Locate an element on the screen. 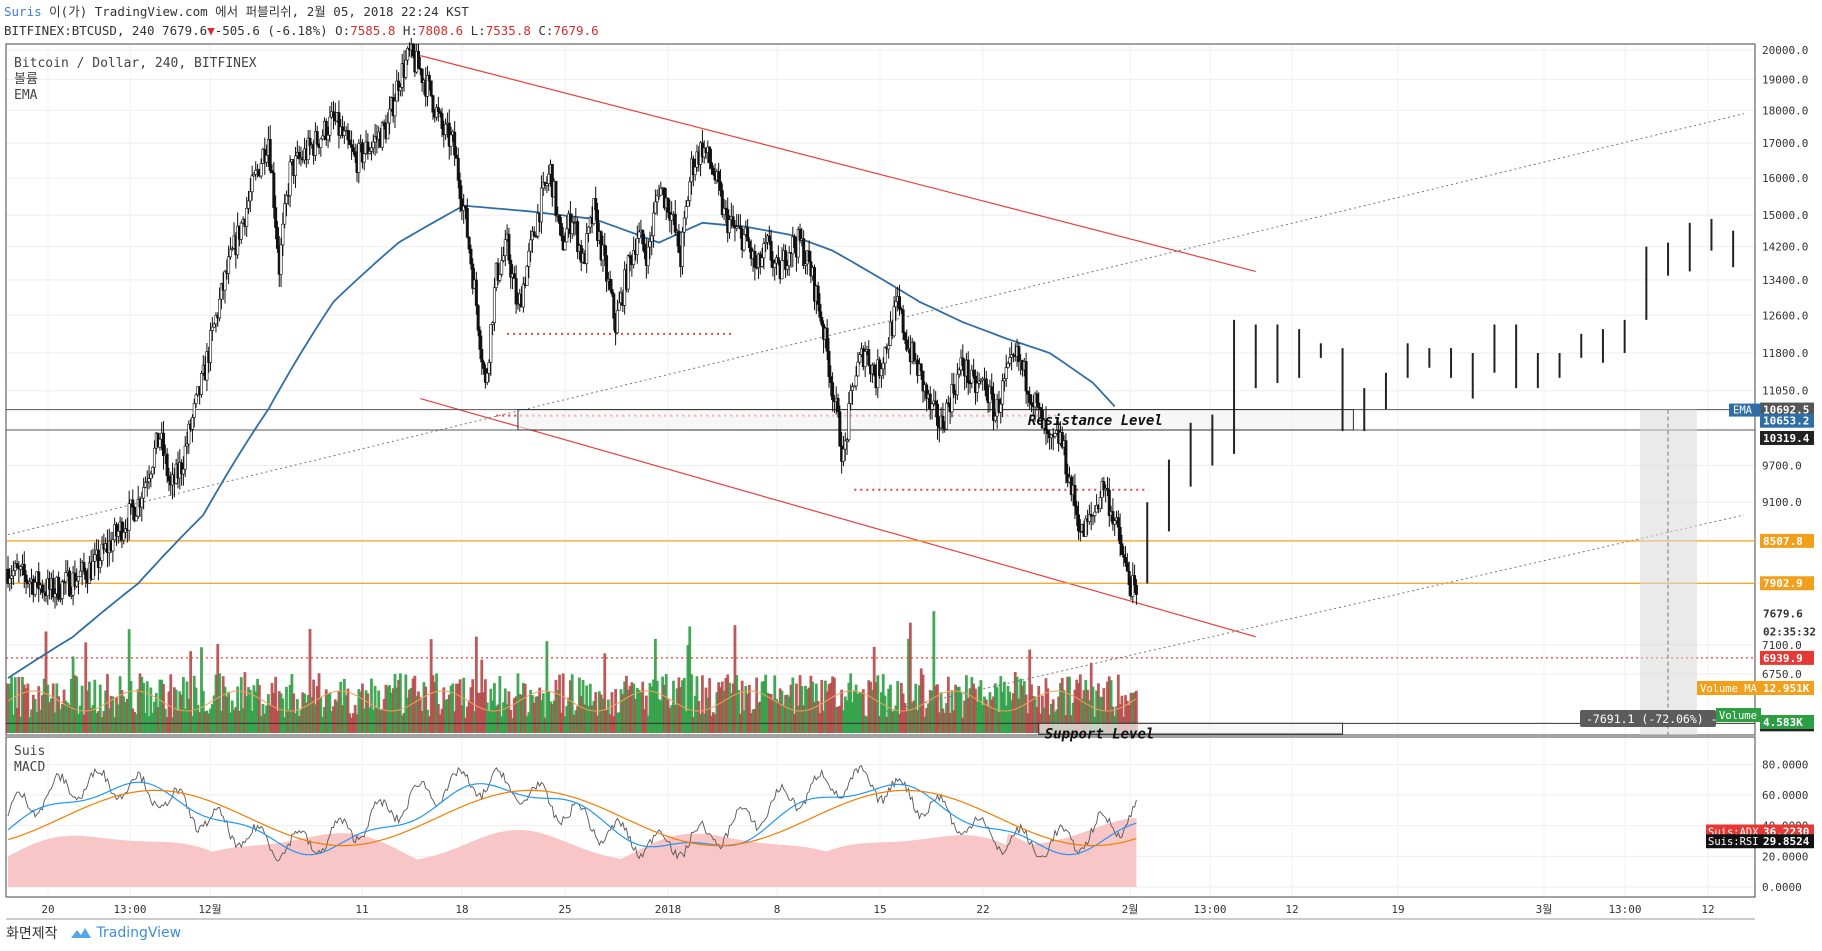 The width and height of the screenshot is (1822, 951). price-tick-label: 15000.0 is located at coordinates (1785, 215).